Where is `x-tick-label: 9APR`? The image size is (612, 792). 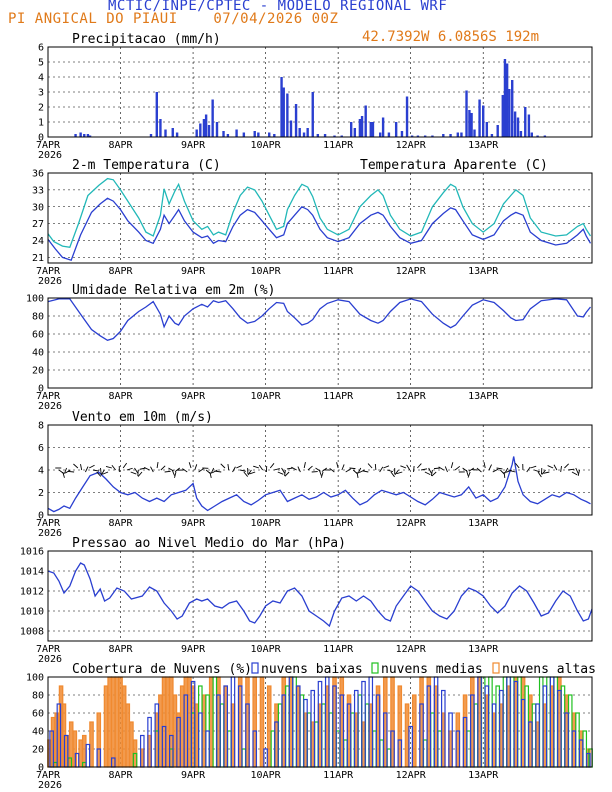 x-tick-label: 9APR is located at coordinates (193, 775).